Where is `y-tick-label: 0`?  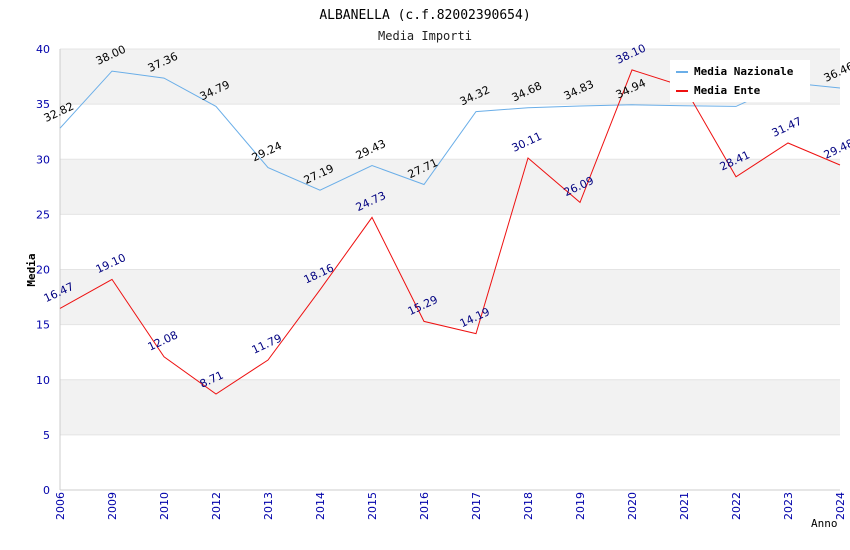 y-tick-label: 0 is located at coordinates (46, 490).